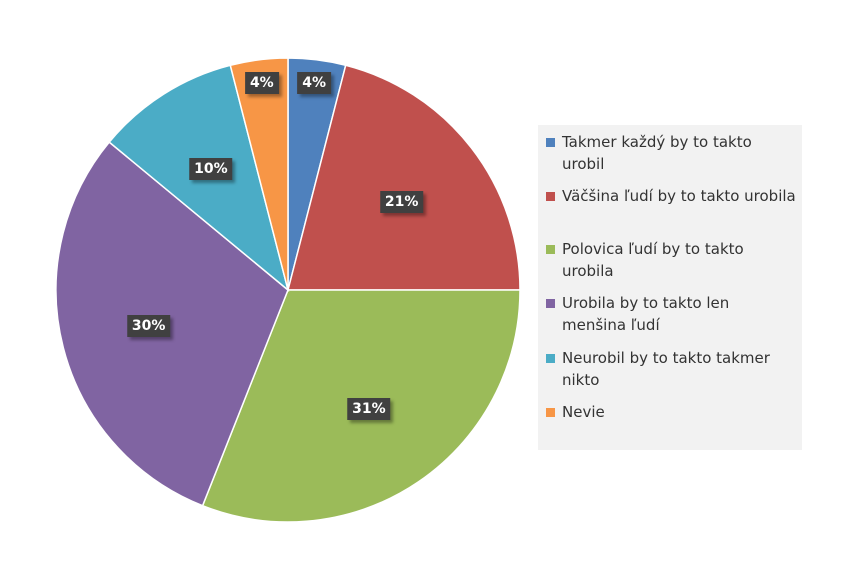  What do you see at coordinates (148, 325) in the screenshot?
I see `slice-data-label: 30%` at bounding box center [148, 325].